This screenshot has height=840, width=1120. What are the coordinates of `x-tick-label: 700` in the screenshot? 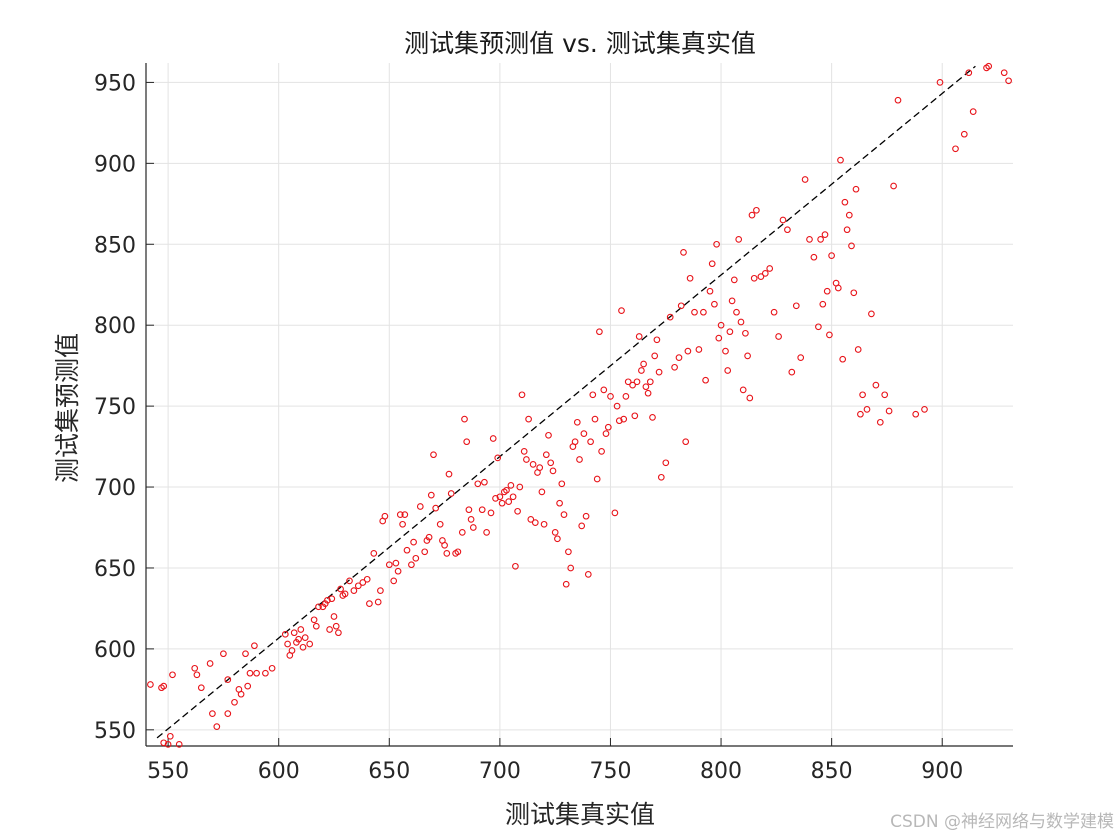 It's located at (500, 771).